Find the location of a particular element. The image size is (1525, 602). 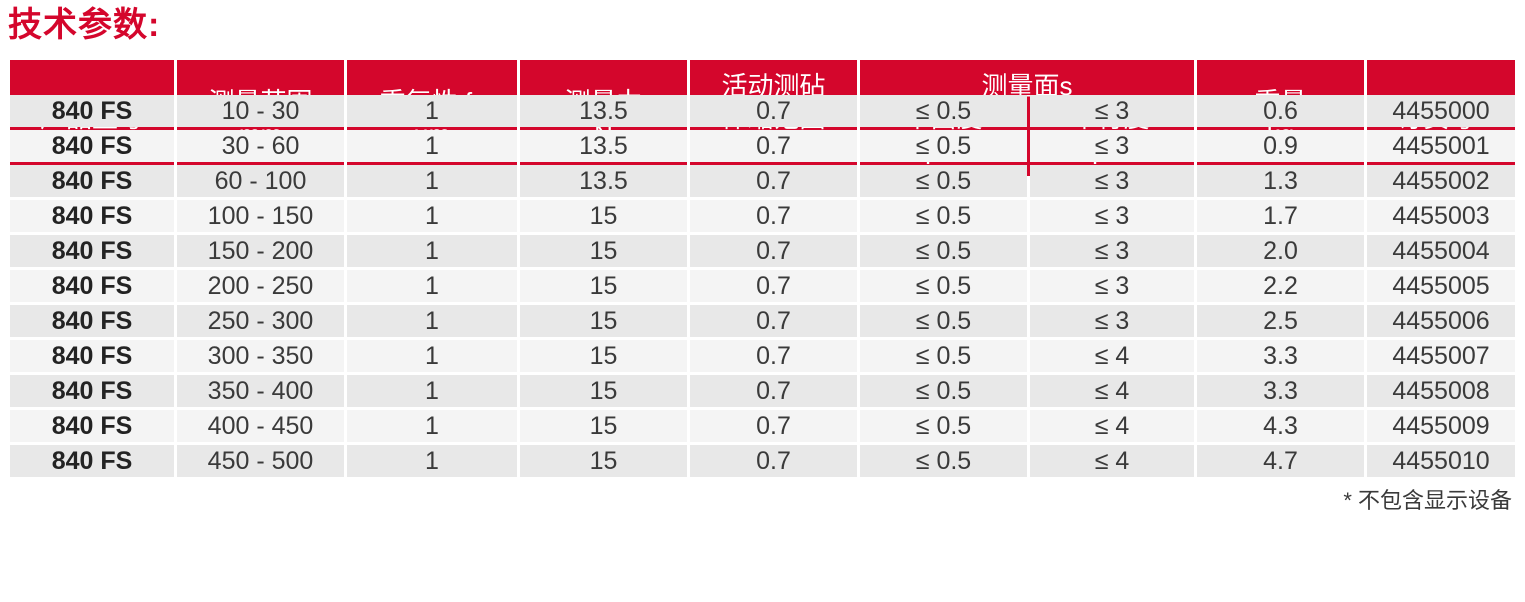

cell-order-number: 4455010 is located at coordinates (1441, 461).